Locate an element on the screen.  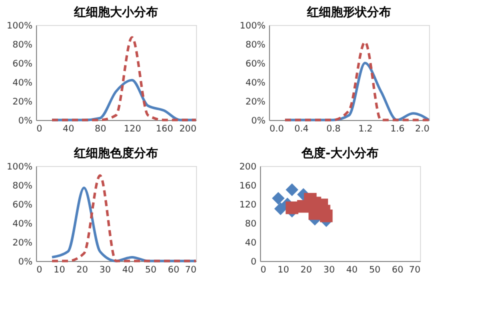
x-tick-label: 120 is located at coordinates (133, 129).